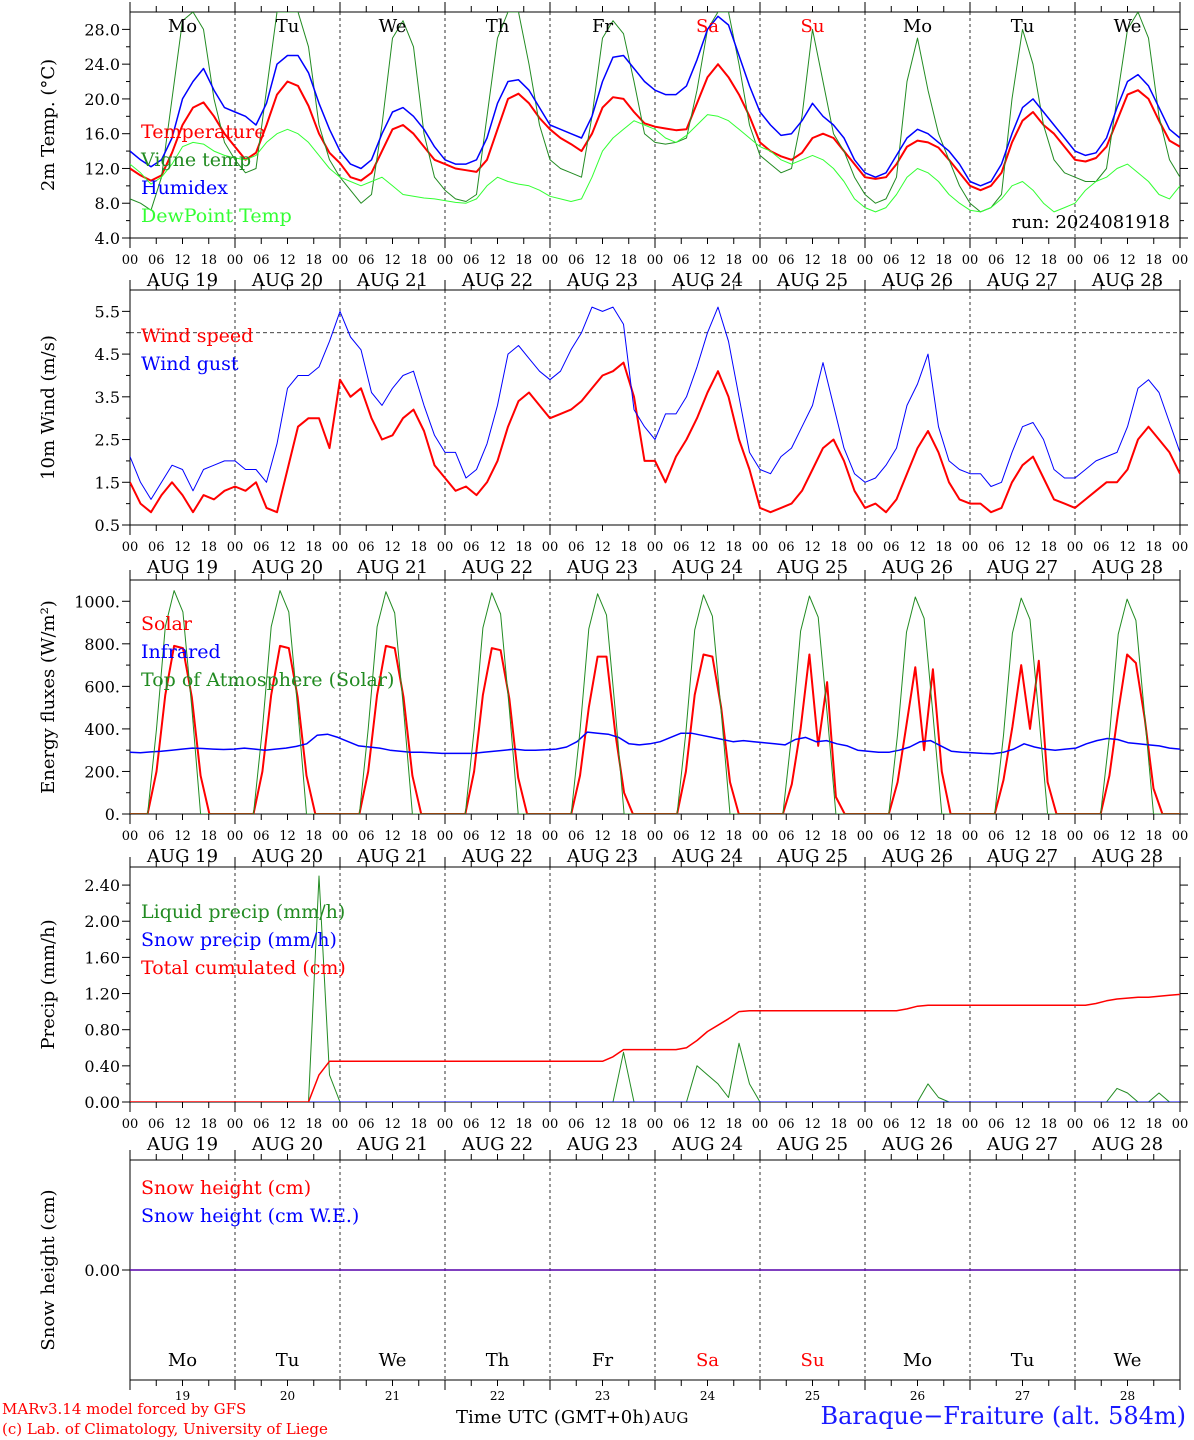  I want to click on y-tick-label: 800., so click(102, 644).